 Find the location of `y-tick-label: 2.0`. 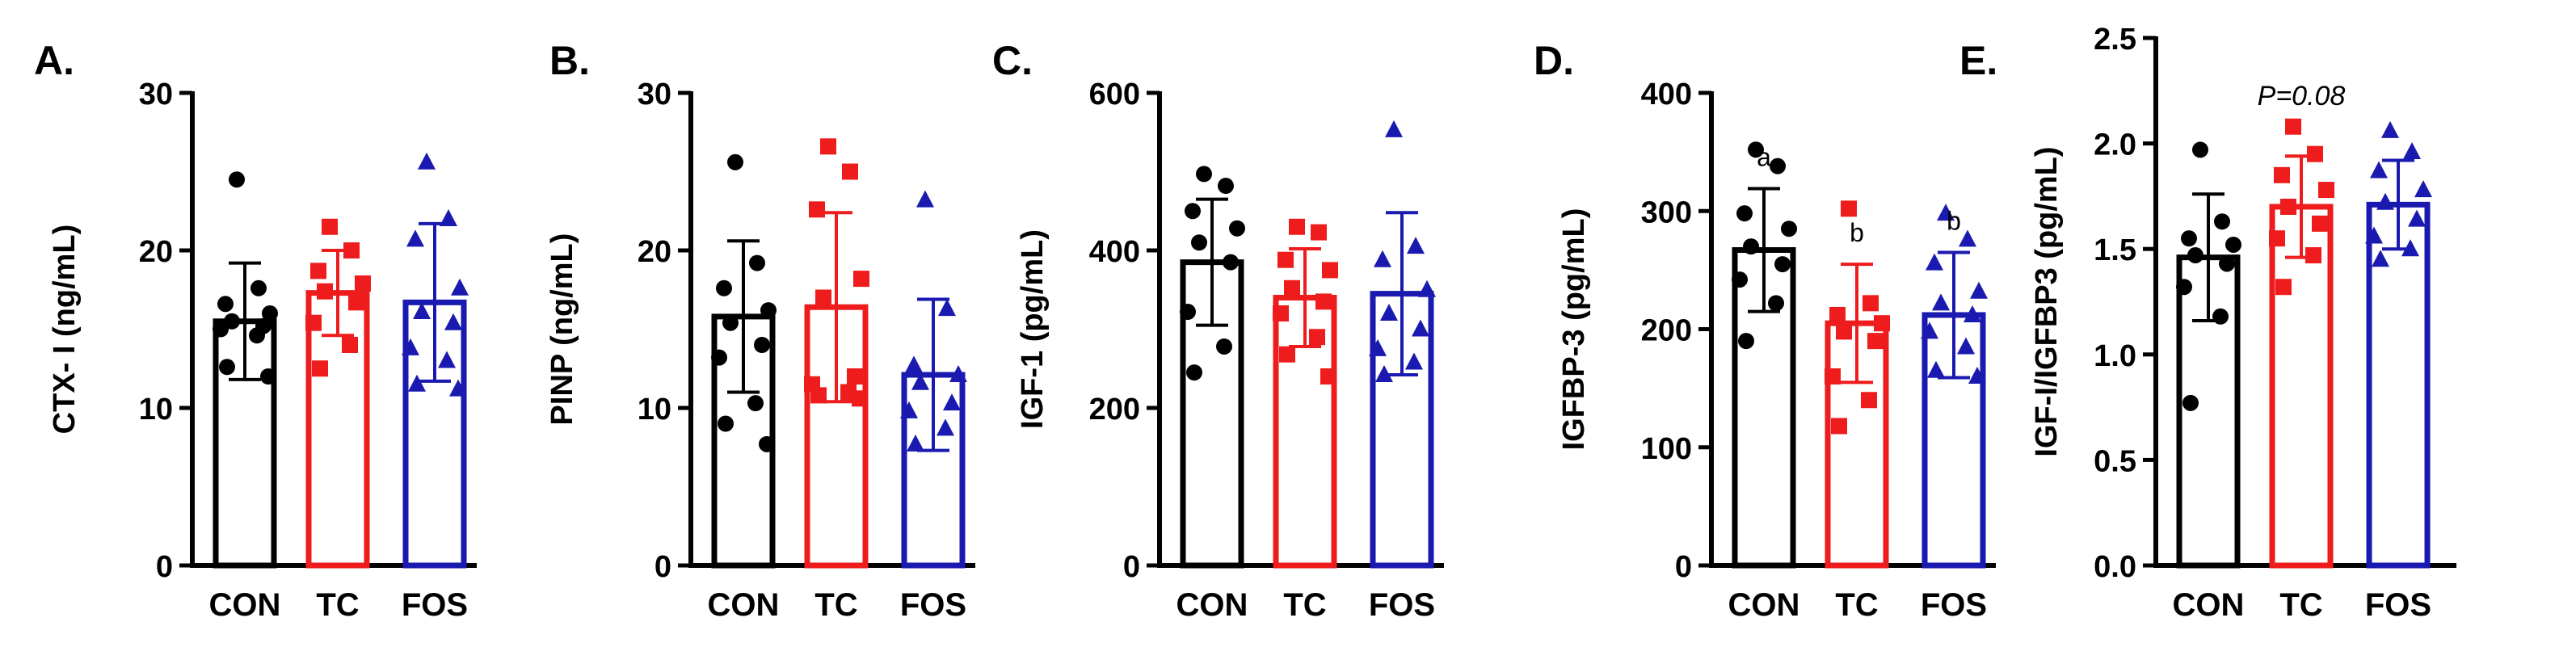

y-tick-label: 2.0 is located at coordinates (2115, 145).